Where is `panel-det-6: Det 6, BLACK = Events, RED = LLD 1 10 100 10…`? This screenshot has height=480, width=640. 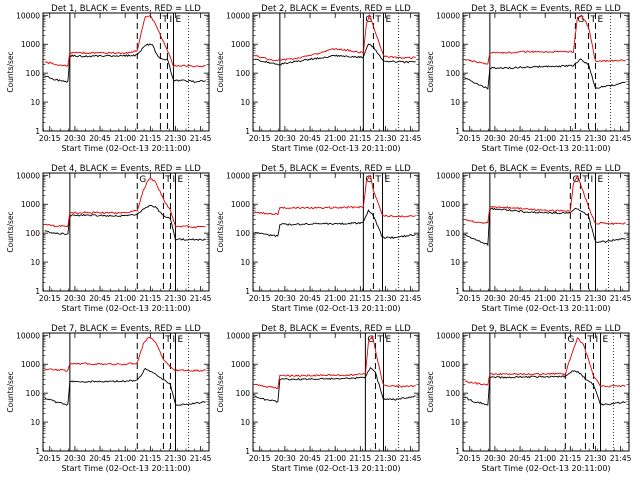
panel-det-6: Det 6, BLACK = Events, RED = LLD 1 10 100 10… is located at coordinates (529, 238).